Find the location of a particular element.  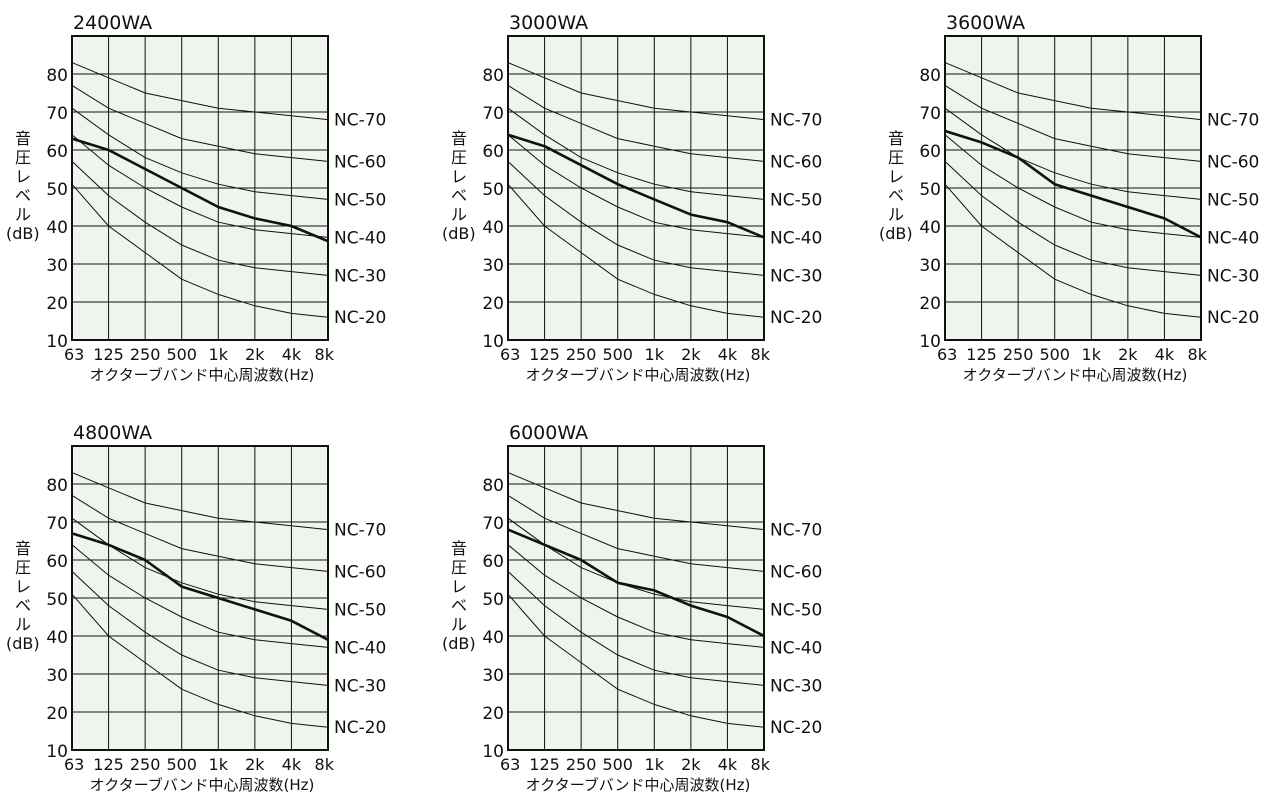

x-tick-label: 125 is located at coordinates (544, 354).